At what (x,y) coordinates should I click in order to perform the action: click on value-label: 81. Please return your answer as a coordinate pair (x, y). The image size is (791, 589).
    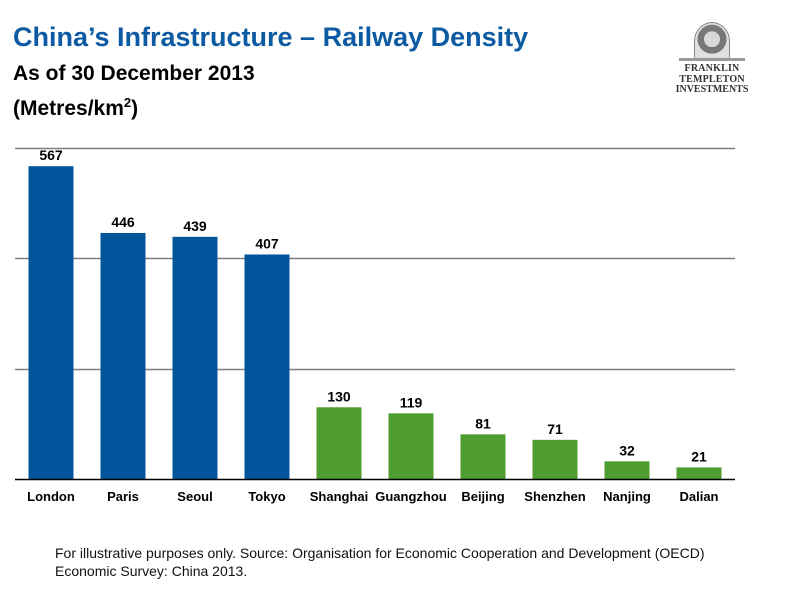
    Looking at the image, I should click on (483, 423).